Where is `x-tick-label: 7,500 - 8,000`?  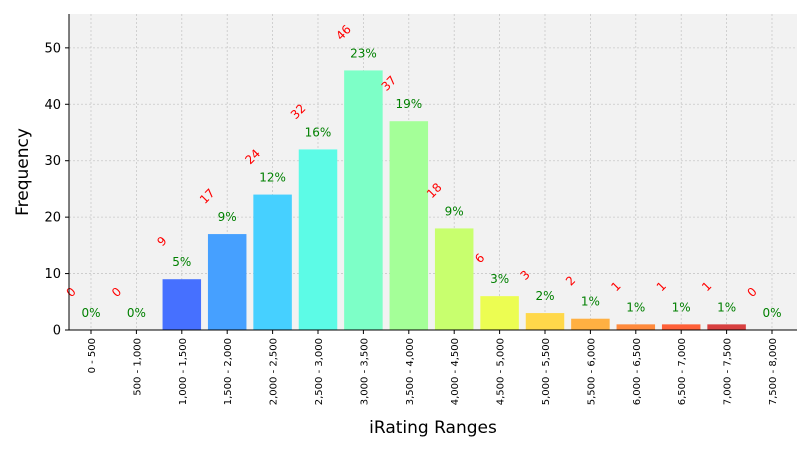 x-tick-label: 7,500 - 8,000 is located at coordinates (773, 371).